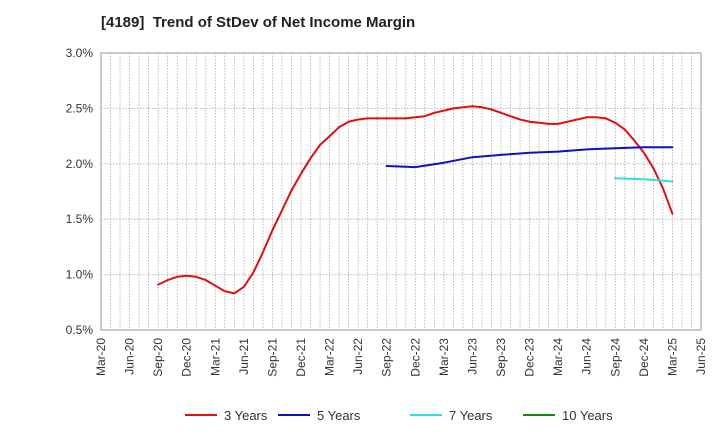 The width and height of the screenshot is (720, 440). I want to click on y-tick-label: 2.0%, so click(80, 164).